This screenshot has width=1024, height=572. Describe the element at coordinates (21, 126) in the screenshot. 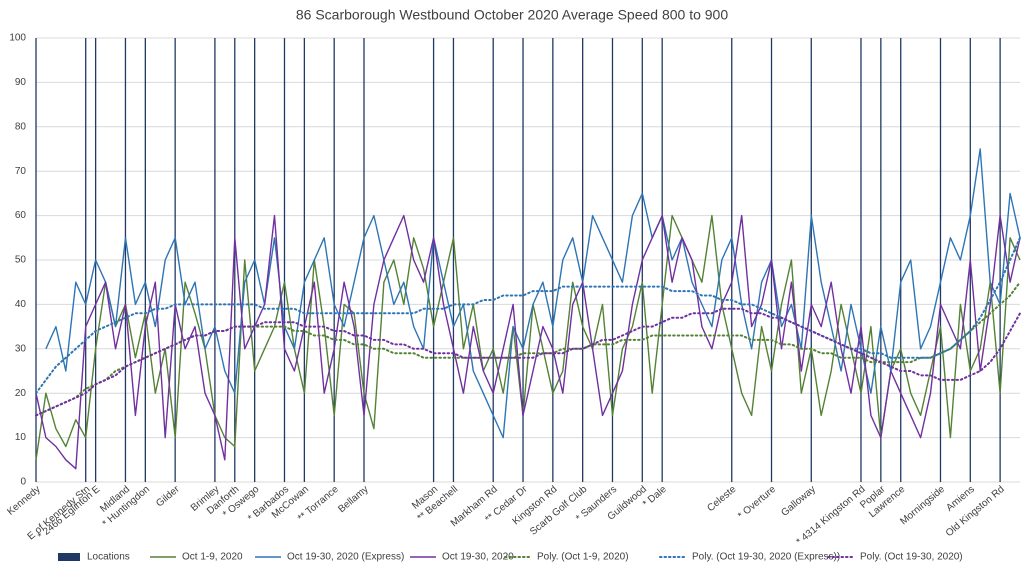

I see `y-tick-label: 80` at that location.